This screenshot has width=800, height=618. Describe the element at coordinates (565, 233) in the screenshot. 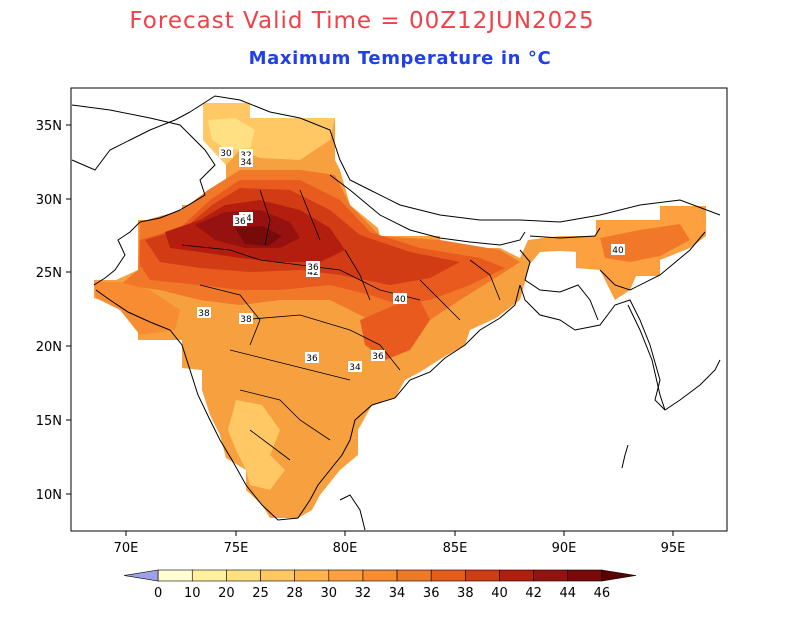

I see `border-bhutan` at that location.